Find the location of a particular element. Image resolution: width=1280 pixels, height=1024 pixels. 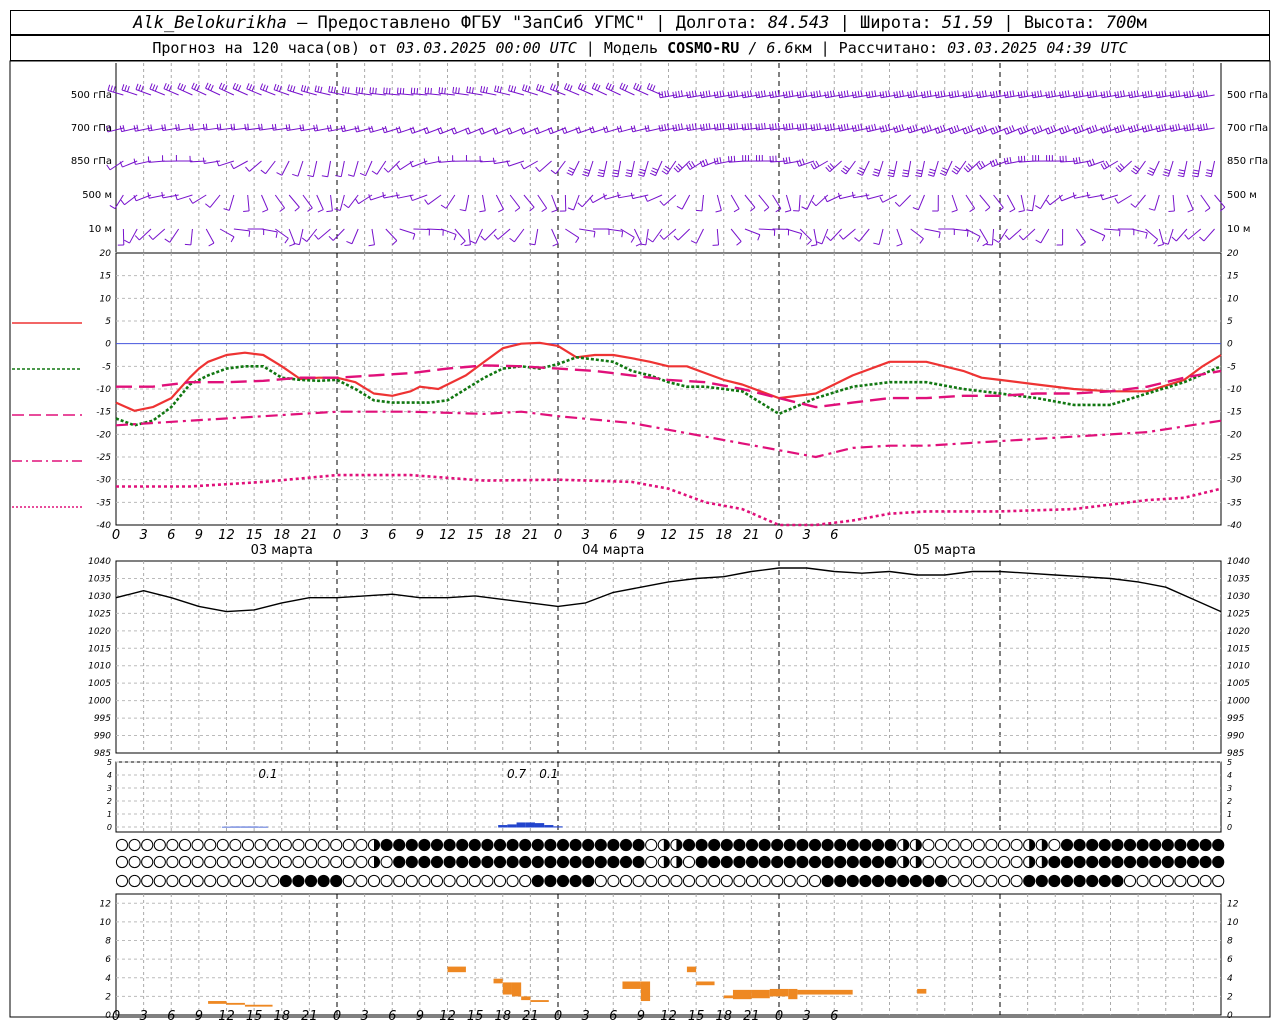

hour-tick-label-bottom: 15 is located at coordinates (475, 1016).